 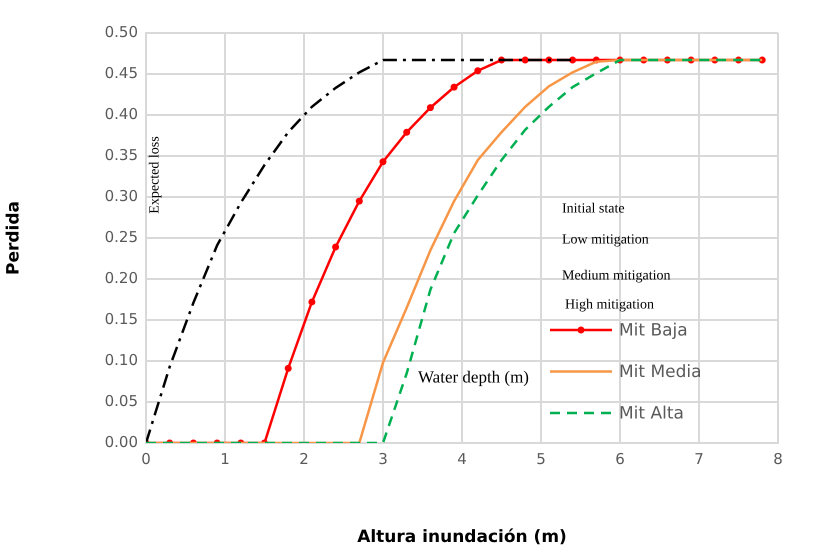 What do you see at coordinates (593, 209) in the screenshot?
I see `annotation: Initial state` at bounding box center [593, 209].